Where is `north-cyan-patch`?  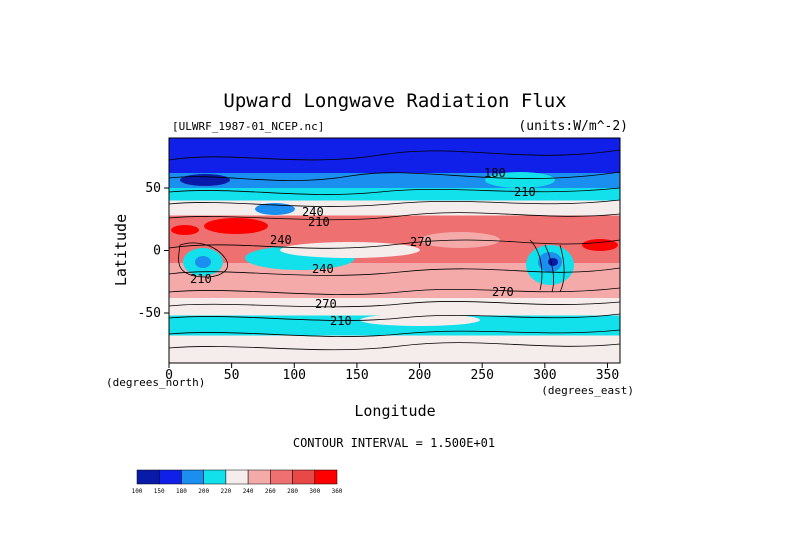 north-cyan-patch is located at coordinates (520, 180).